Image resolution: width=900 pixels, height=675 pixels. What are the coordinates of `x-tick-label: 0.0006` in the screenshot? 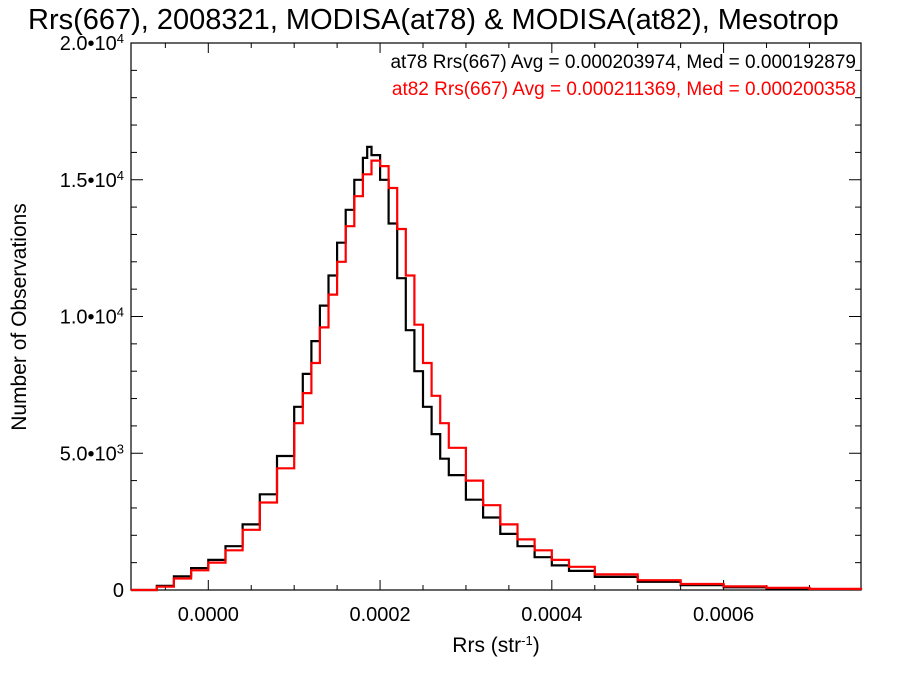 It's located at (723, 615).